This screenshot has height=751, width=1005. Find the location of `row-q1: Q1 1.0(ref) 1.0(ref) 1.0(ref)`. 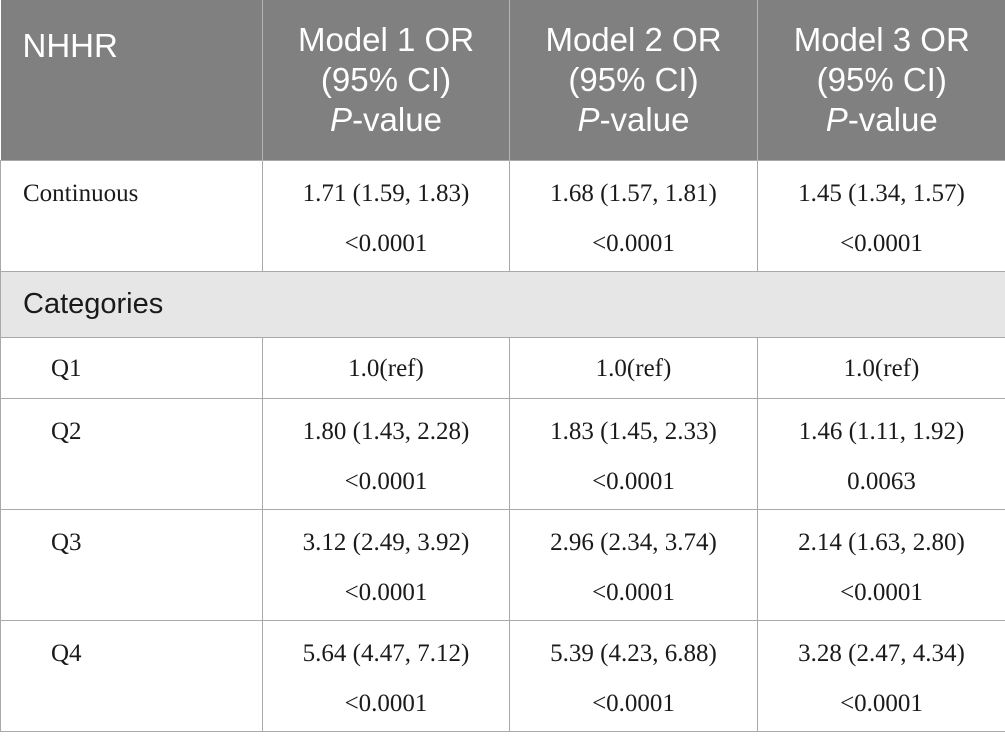

row-q1: Q1 1.0(ref) 1.0(ref) 1.0(ref) is located at coordinates (502, 367).